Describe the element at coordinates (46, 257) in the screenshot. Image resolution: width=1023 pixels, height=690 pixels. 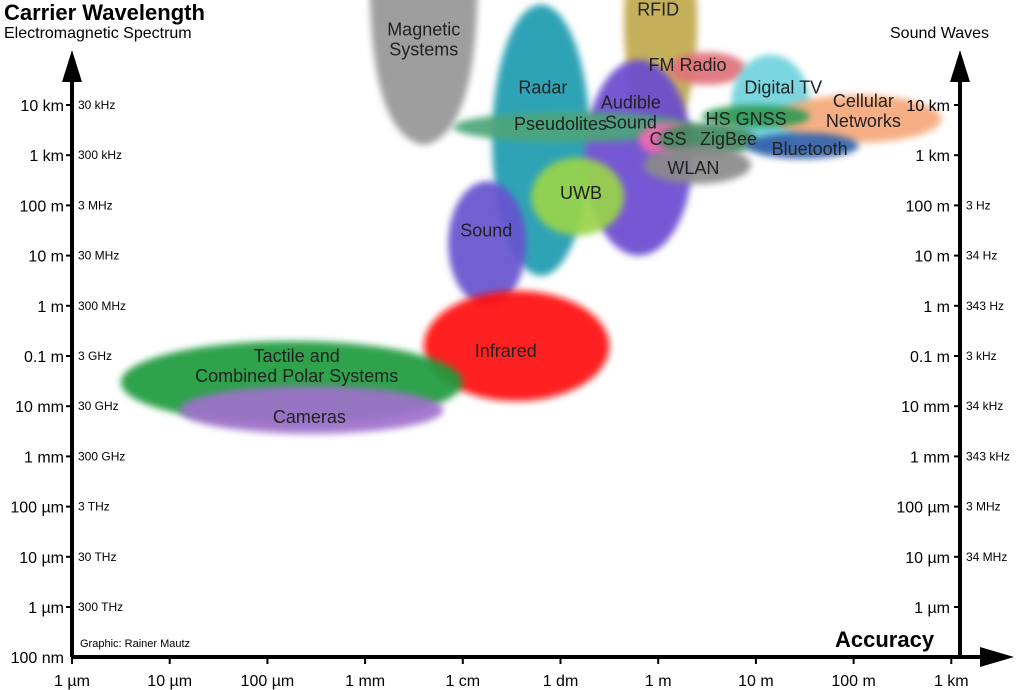
I see `left-tick-label: 10 m` at that location.